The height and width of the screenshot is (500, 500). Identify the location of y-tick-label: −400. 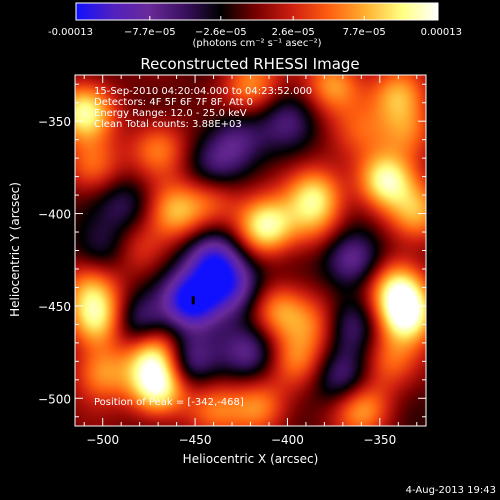
(54, 215).